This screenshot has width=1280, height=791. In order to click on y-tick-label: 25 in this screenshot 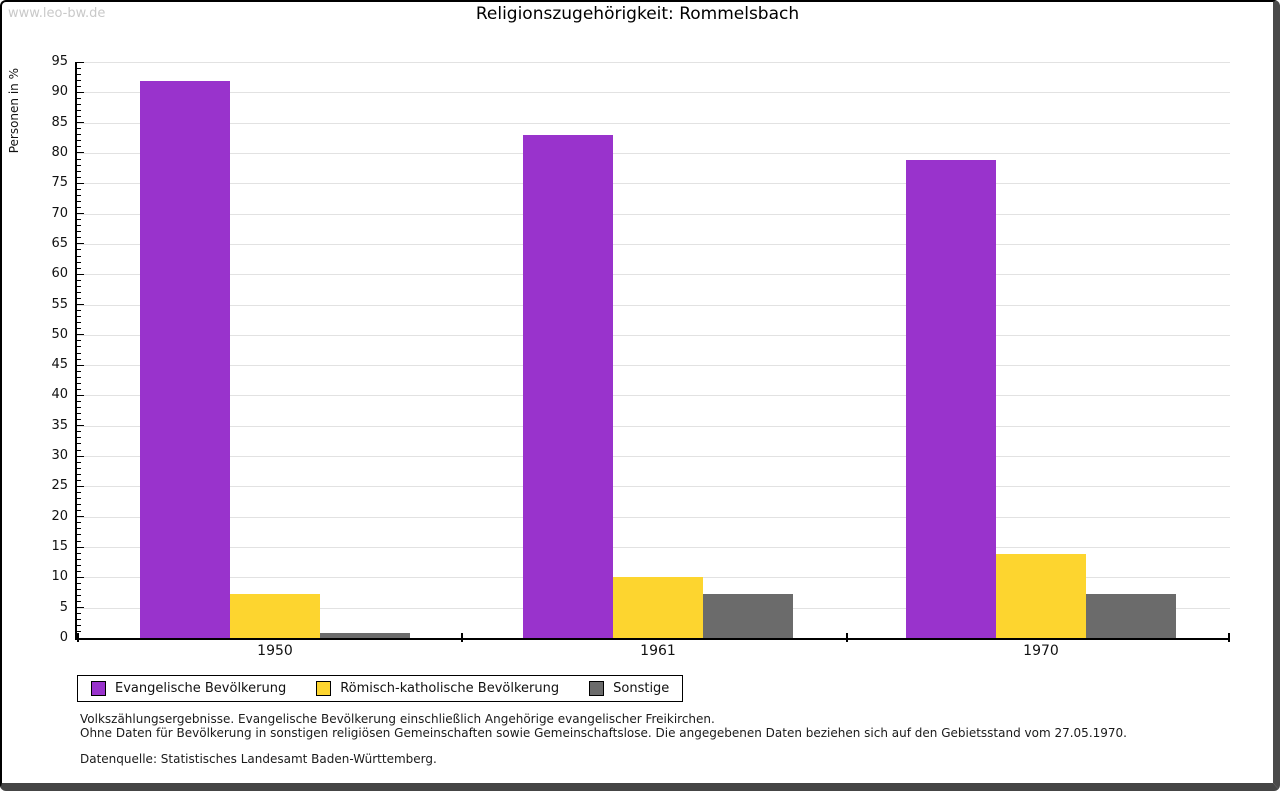, I will do `click(59, 486)`.